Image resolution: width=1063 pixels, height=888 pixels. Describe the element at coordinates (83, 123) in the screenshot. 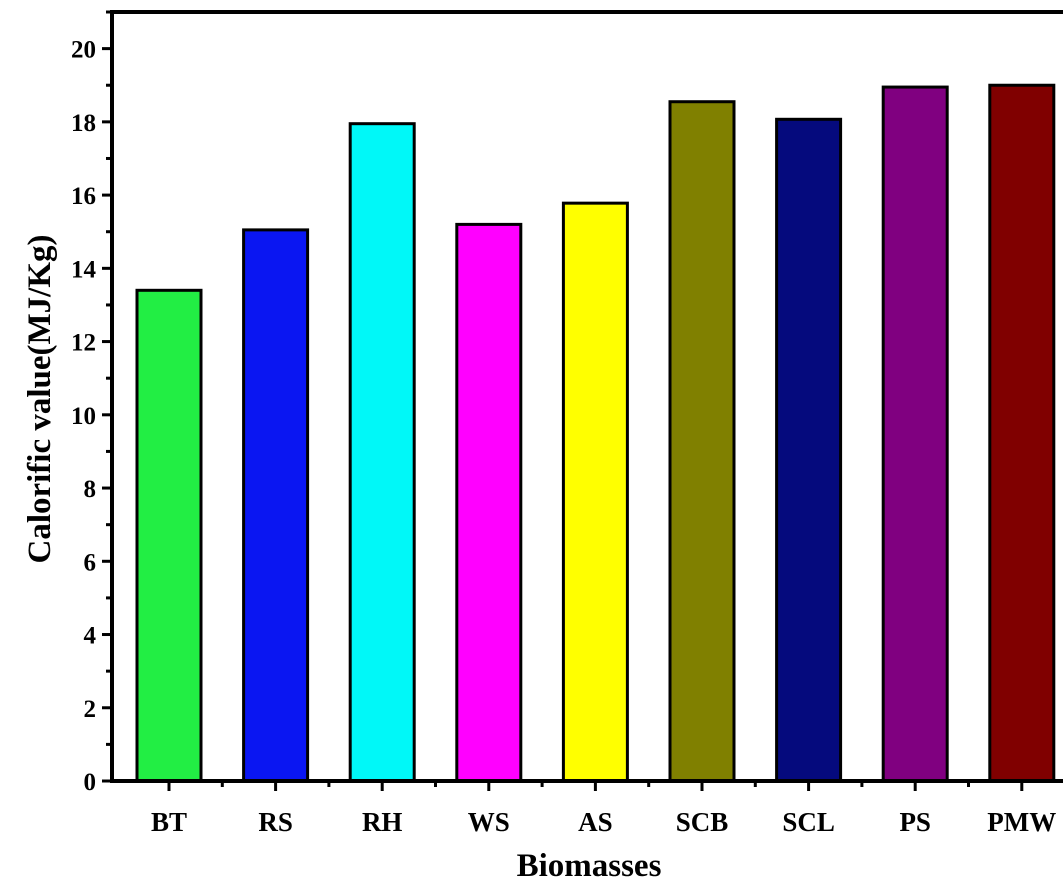

I see `y-tick-label: 18` at that location.